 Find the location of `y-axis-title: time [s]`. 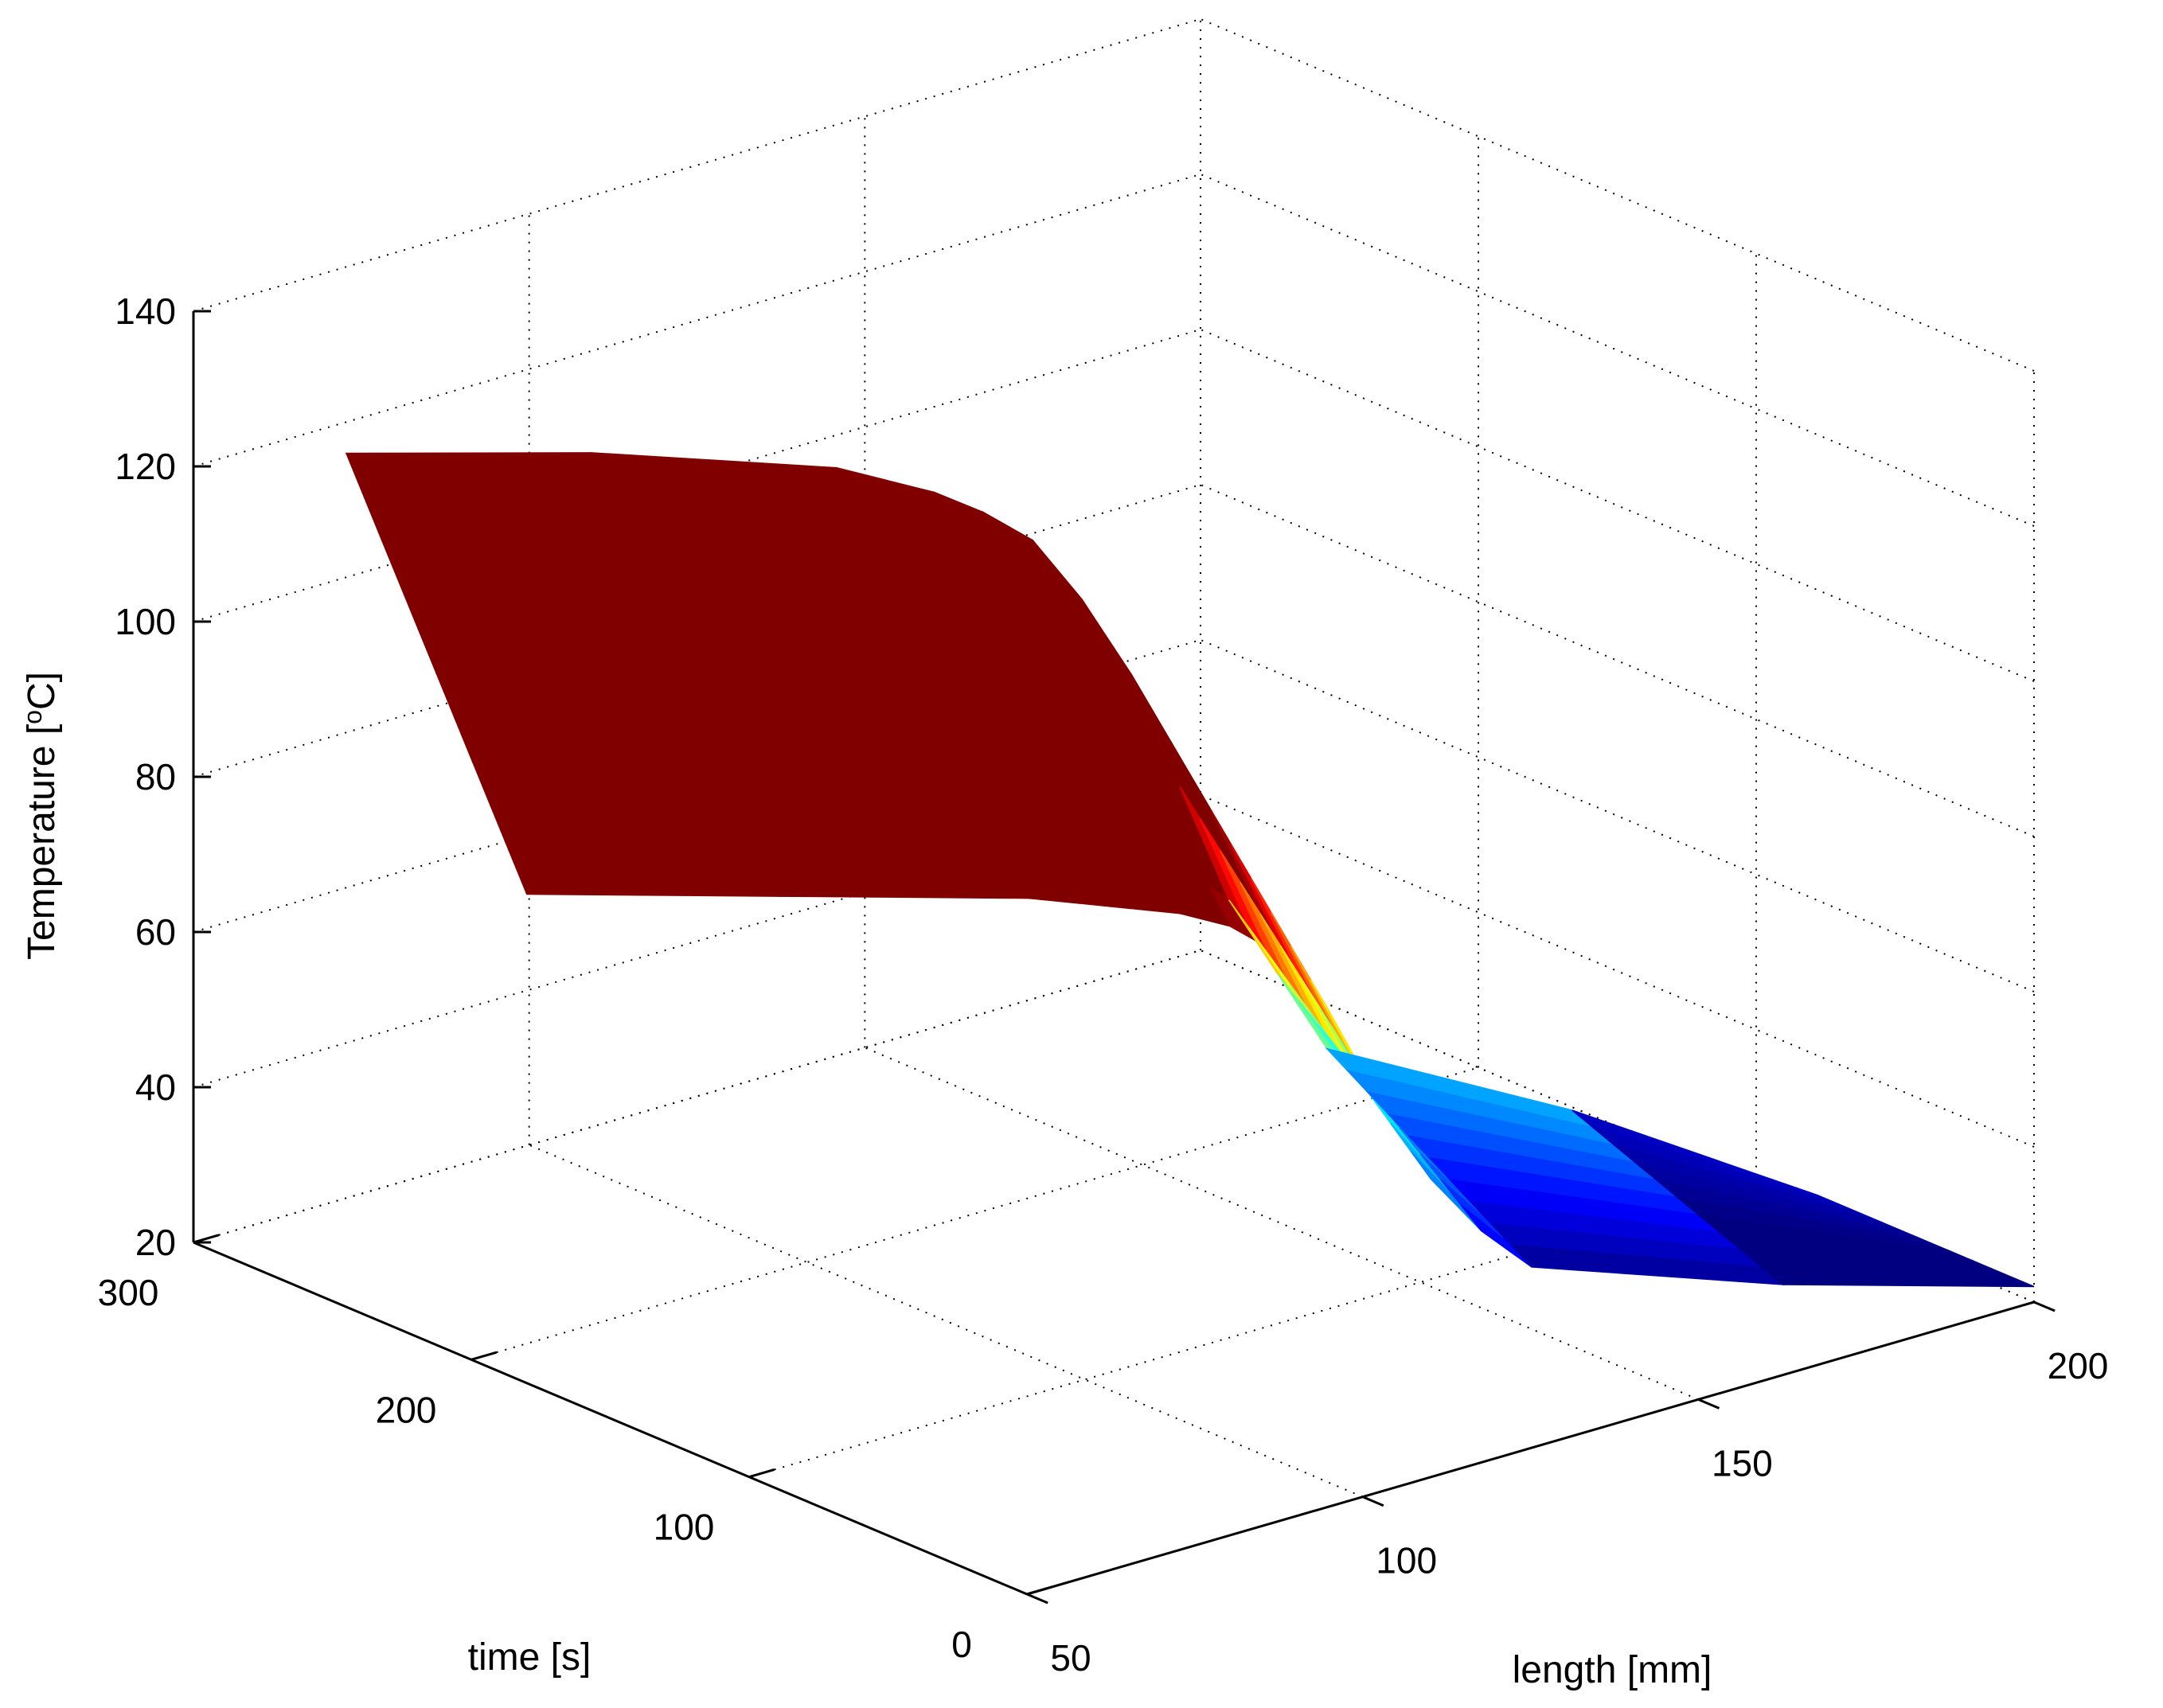

y-axis-title: time [s] is located at coordinates (530, 1657).